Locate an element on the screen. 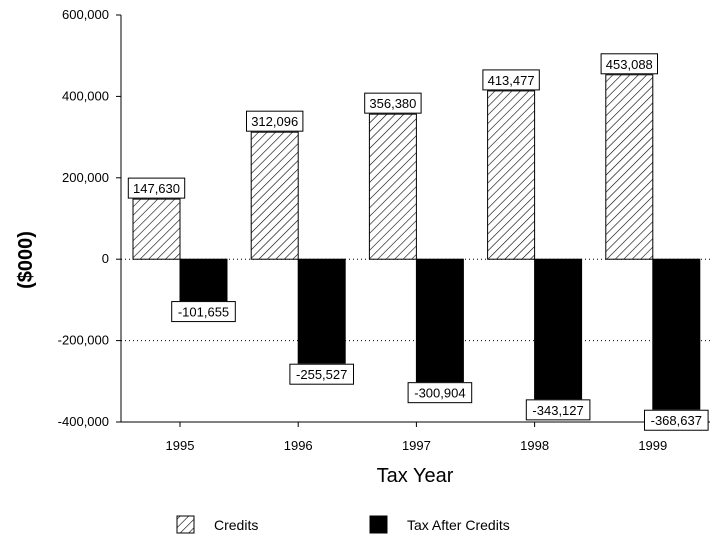  y-tick-label: -200,000 is located at coordinates (83, 340).